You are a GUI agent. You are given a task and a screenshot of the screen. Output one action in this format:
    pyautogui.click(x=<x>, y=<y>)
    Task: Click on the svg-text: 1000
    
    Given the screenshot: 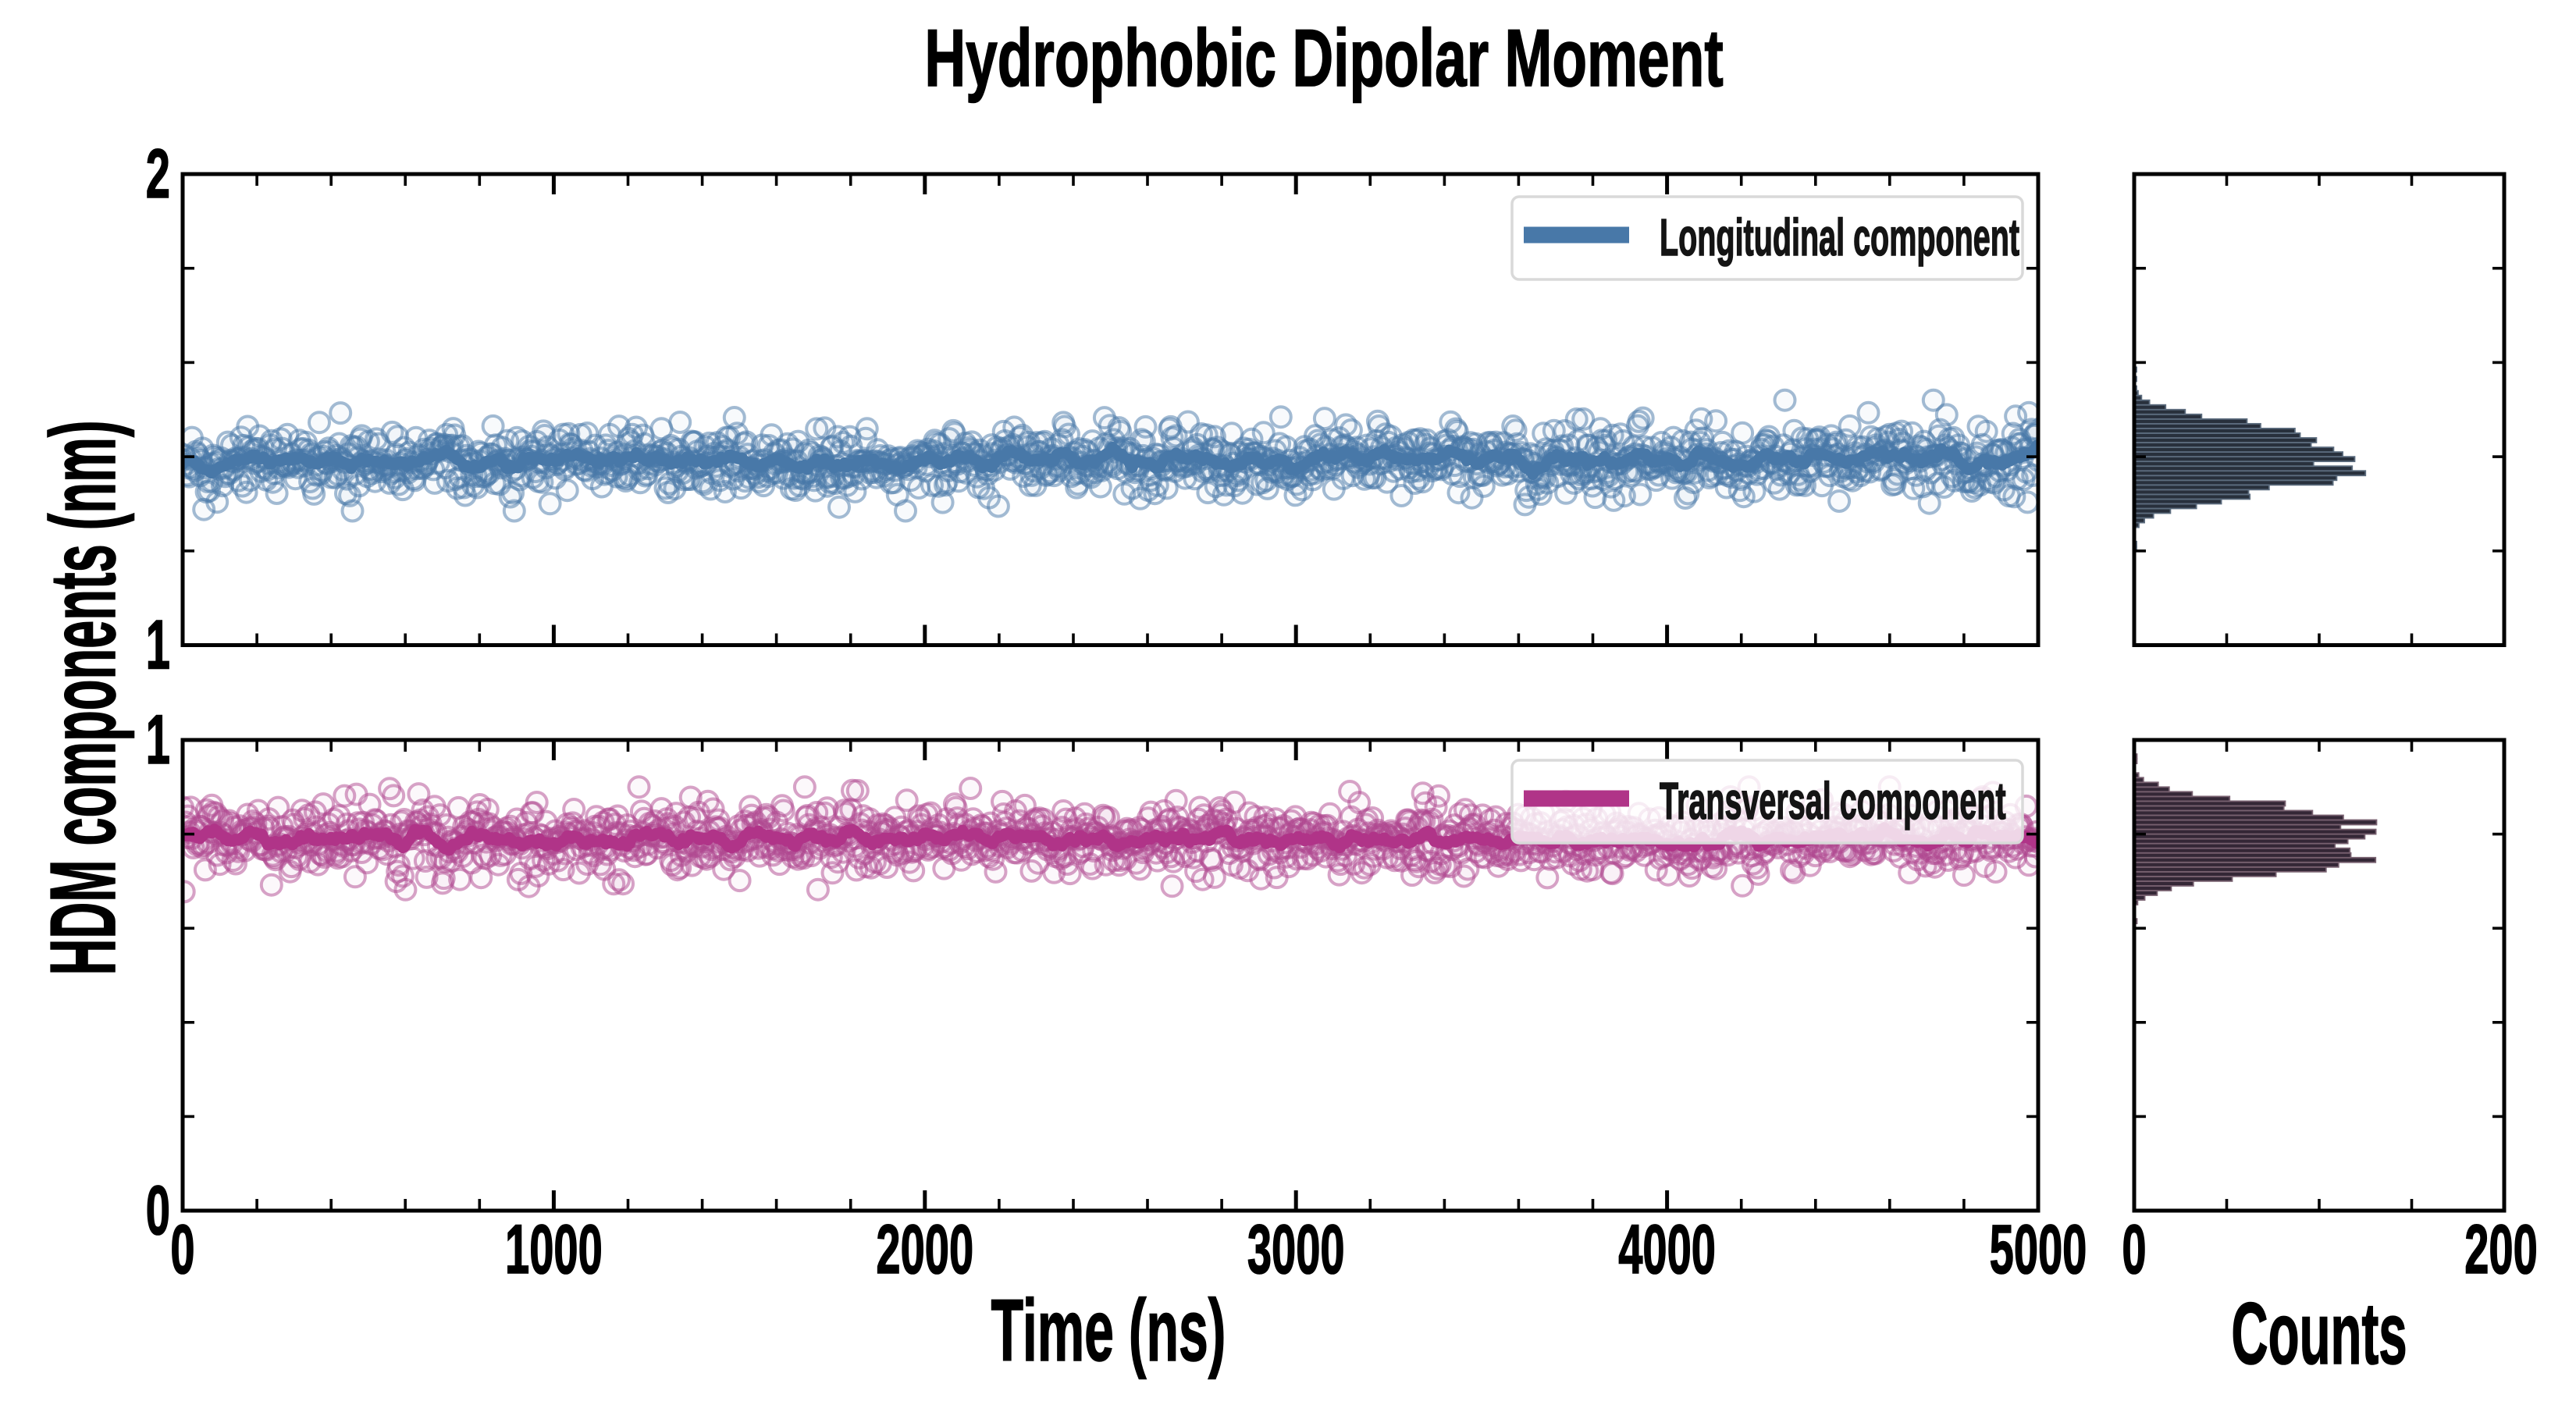 What is the action you would take?
    pyautogui.click(x=554, y=1249)
    